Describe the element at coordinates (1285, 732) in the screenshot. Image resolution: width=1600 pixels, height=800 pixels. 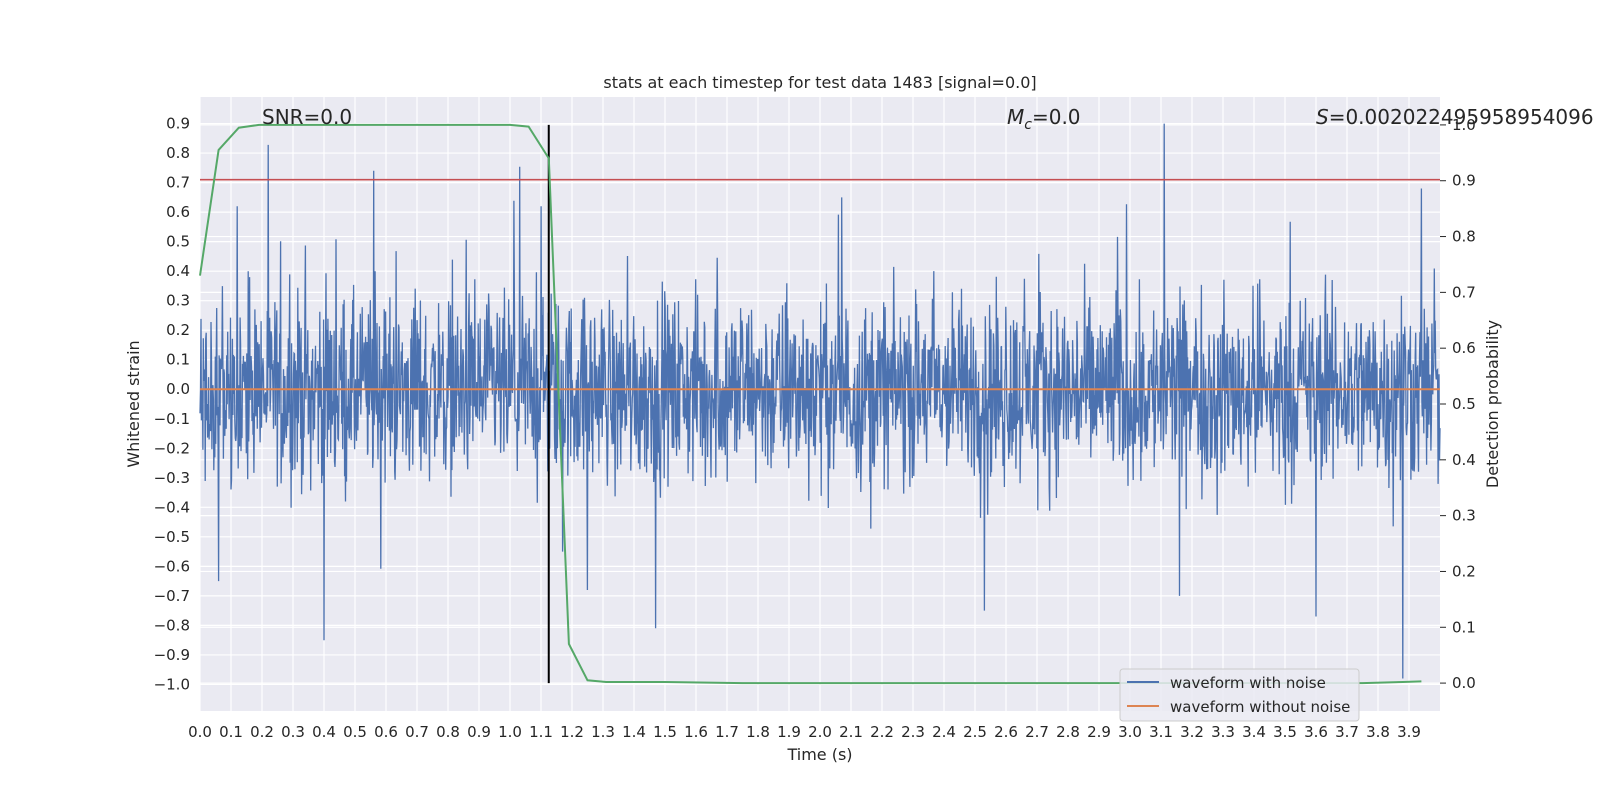
I see `x-tick-label: 3.5` at that location.